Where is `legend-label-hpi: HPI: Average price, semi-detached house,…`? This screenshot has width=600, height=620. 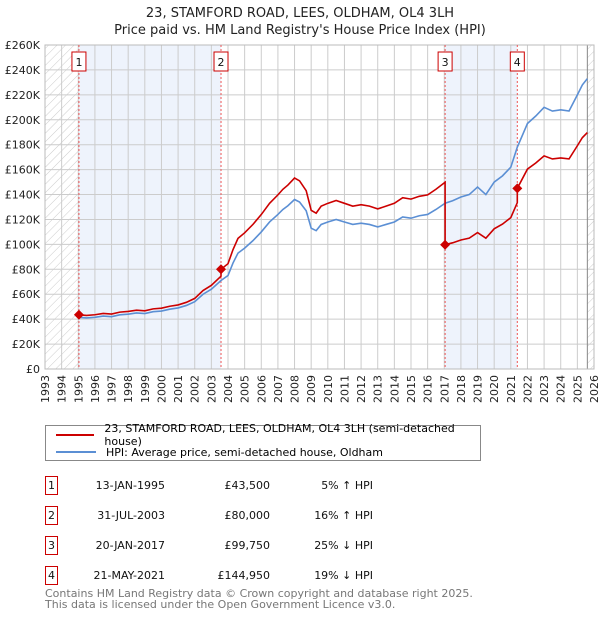 legend-label-hpi: HPI: Average price, semi-detached house,… is located at coordinates (244, 452).